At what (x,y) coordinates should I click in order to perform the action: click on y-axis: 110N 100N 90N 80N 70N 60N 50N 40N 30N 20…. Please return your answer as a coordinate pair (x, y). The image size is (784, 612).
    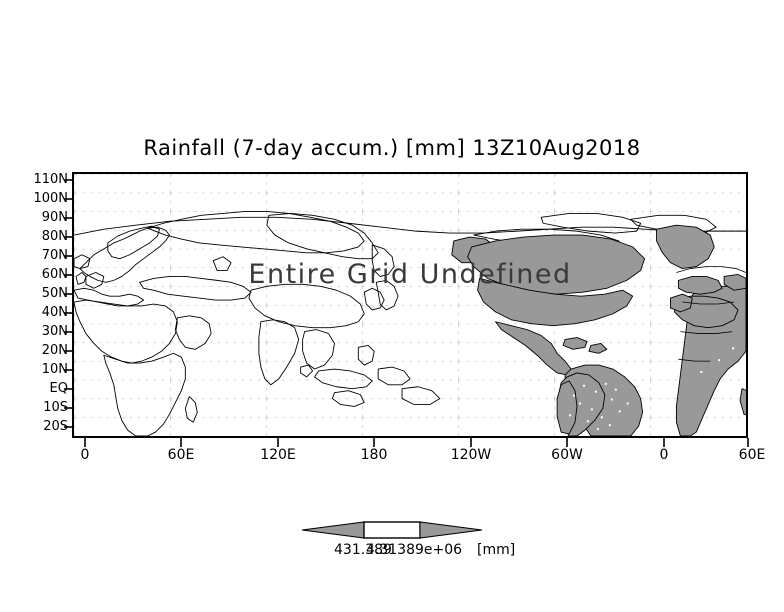
    Looking at the image, I should click on (40, 305).